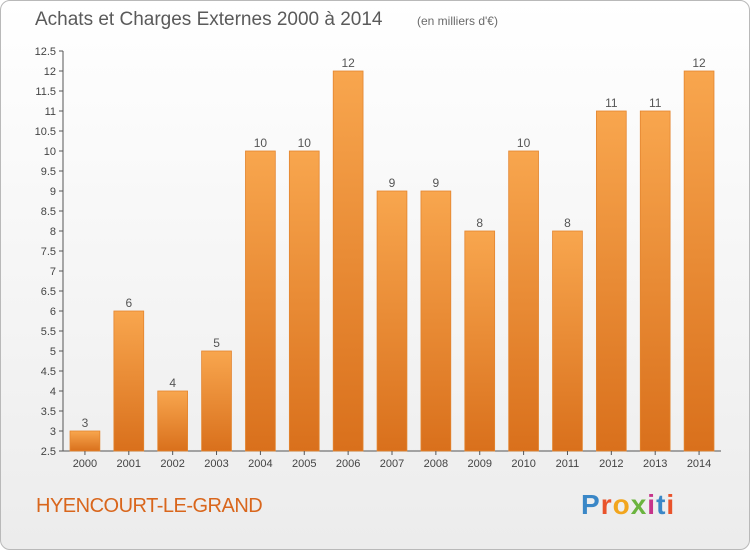 This screenshot has height=550, width=750. What do you see at coordinates (50, 72) in the screenshot?
I see `y-tick-label: 12` at bounding box center [50, 72].